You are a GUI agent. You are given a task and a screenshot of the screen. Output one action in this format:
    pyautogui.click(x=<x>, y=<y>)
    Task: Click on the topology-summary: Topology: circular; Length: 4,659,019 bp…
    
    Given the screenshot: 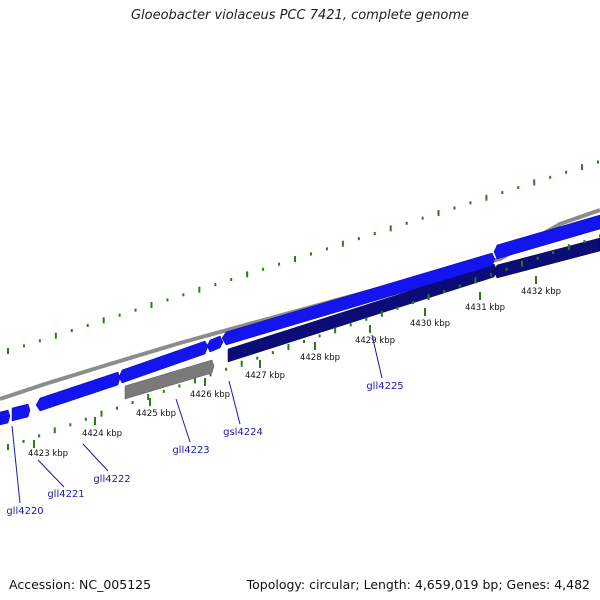 What is the action you would take?
    pyautogui.click(x=418, y=584)
    